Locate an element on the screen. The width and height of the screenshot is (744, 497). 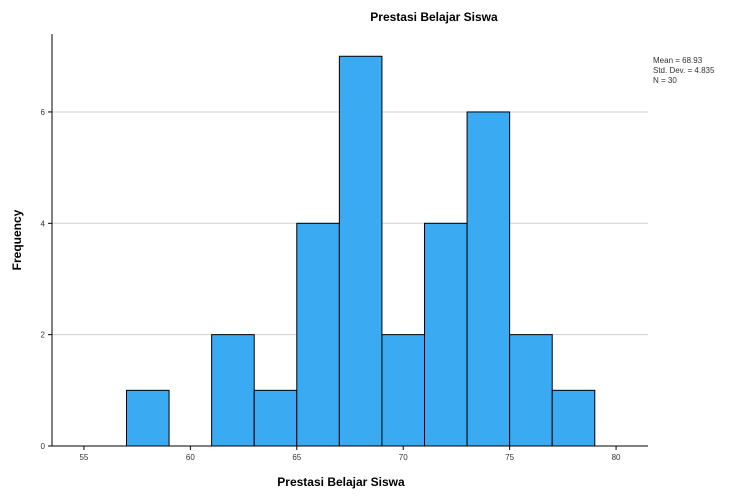
x-tick-label-80: 80 is located at coordinates (616, 457).